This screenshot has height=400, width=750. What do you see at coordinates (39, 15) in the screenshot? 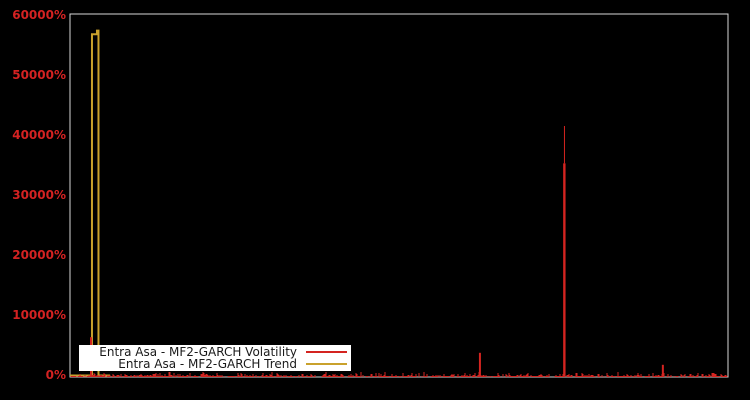
I see `y-tick-label: 60000%` at bounding box center [39, 15].